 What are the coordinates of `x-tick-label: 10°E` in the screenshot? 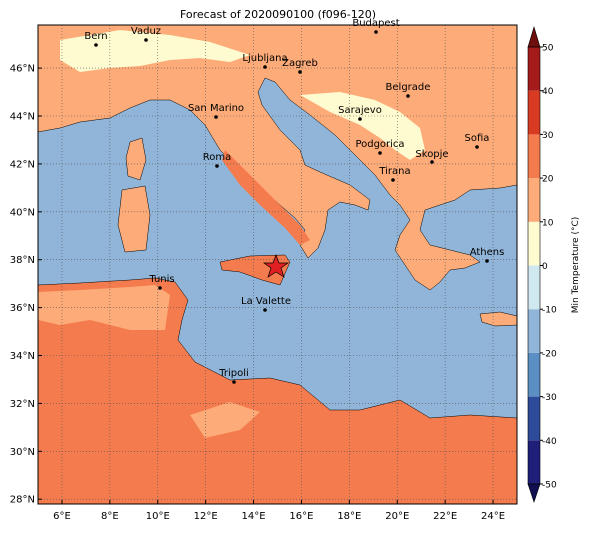 It's located at (158, 516).